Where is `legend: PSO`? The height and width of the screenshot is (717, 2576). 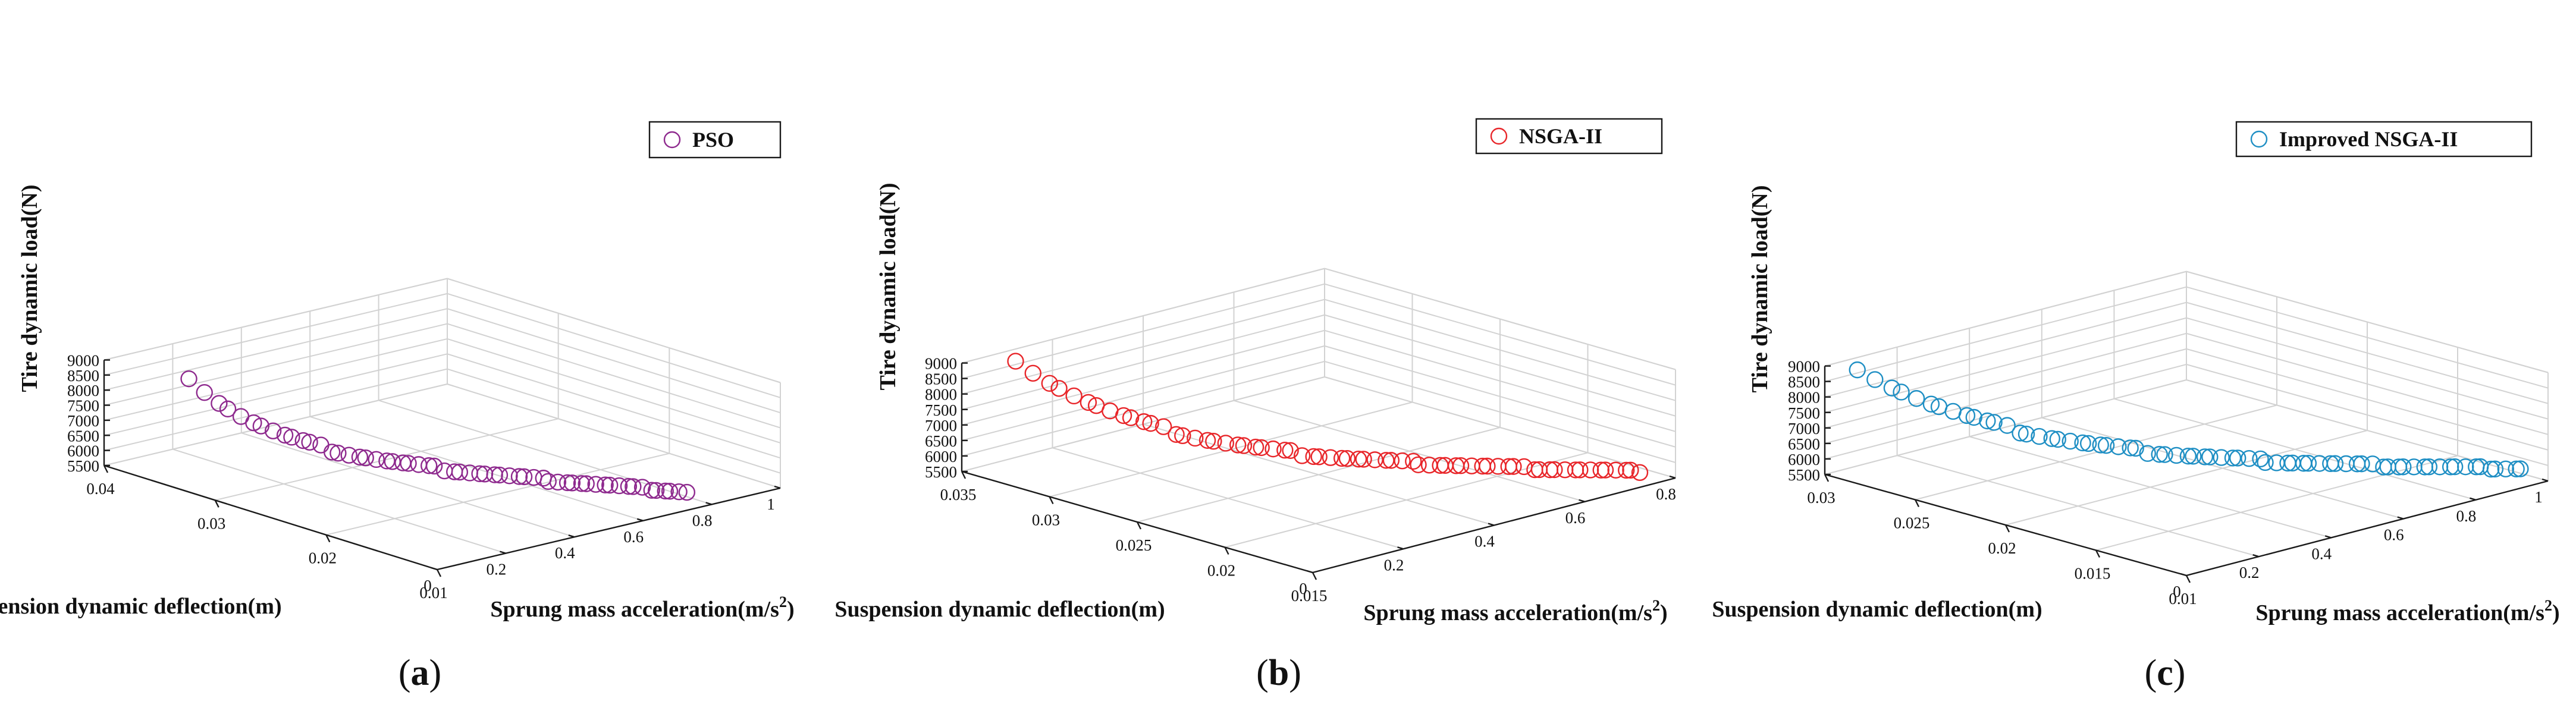 legend: PSO is located at coordinates (715, 140).